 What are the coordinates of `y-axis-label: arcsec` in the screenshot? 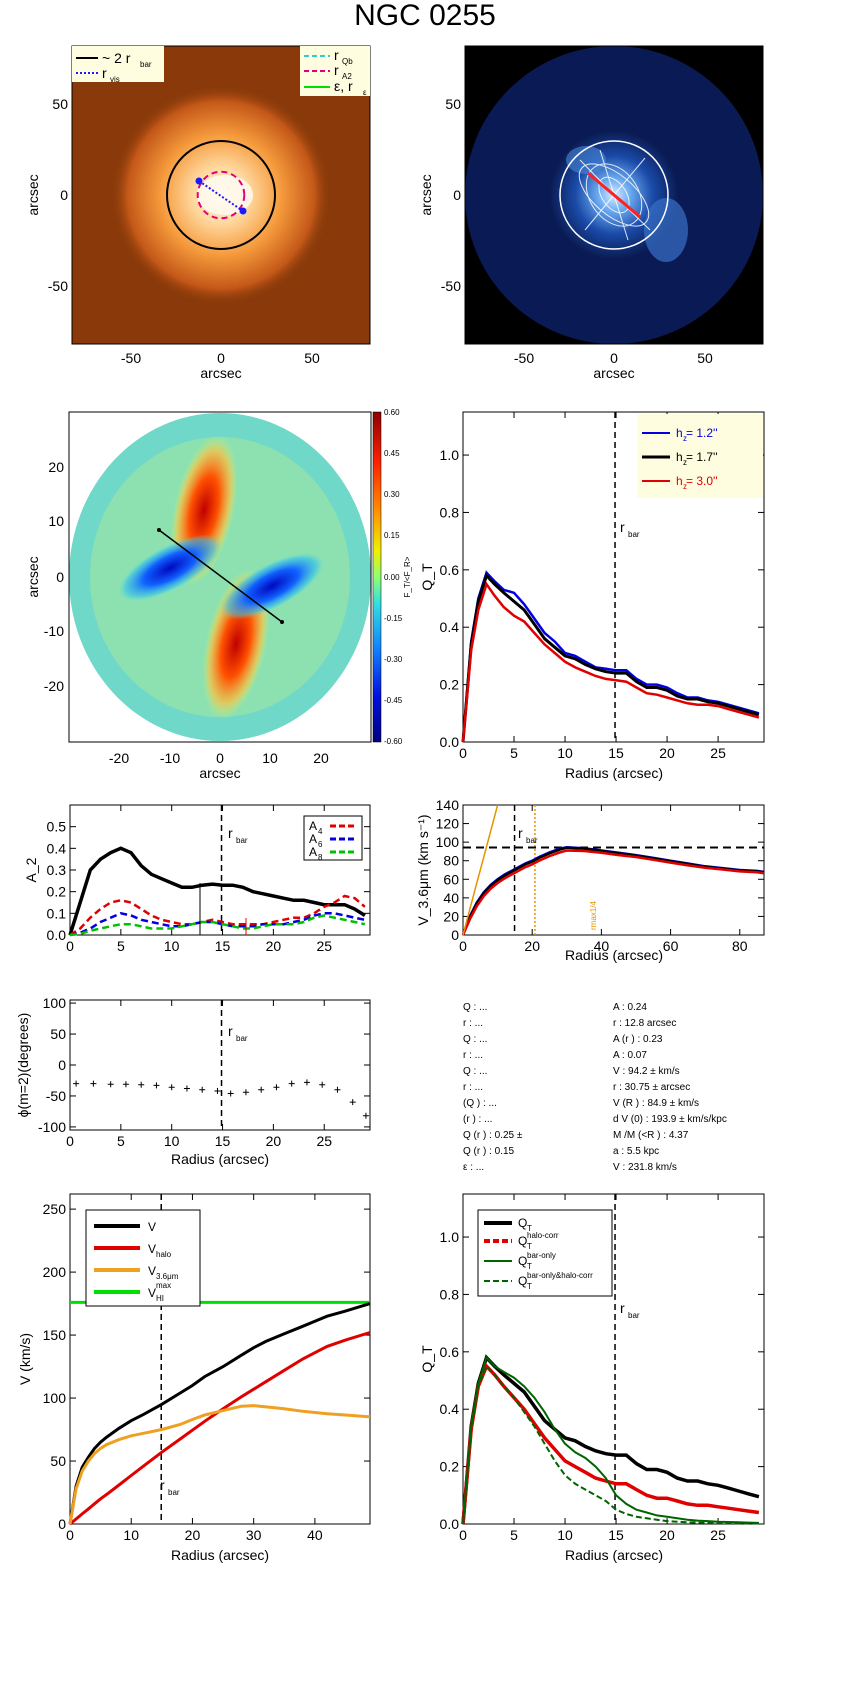 It's located at (426, 194).